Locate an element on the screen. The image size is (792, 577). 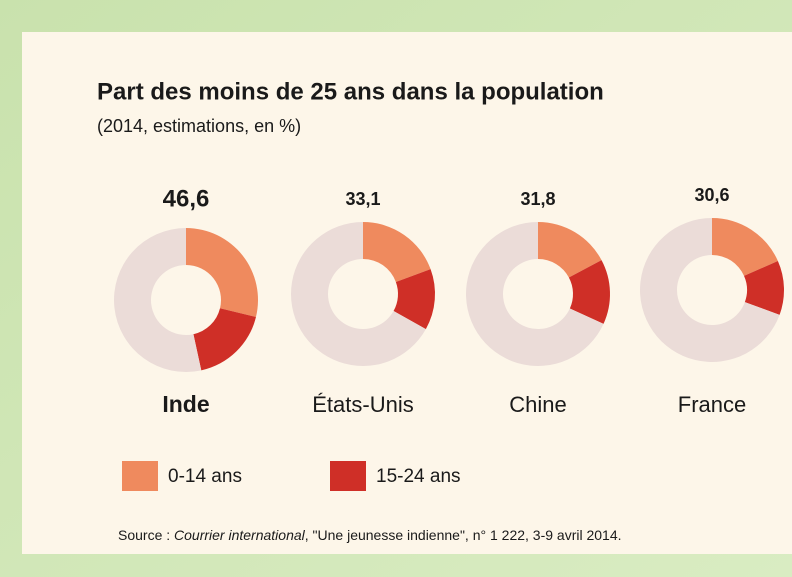
chart-subtitle: (2014, estimations, en %) is located at coordinates (199, 126).